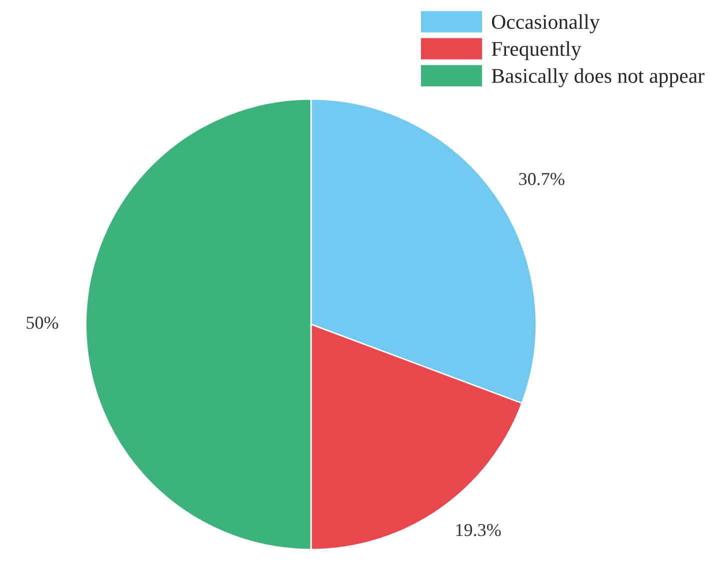  Describe the element at coordinates (546, 24) in the screenshot. I see `legend-label: Occasionally` at that location.